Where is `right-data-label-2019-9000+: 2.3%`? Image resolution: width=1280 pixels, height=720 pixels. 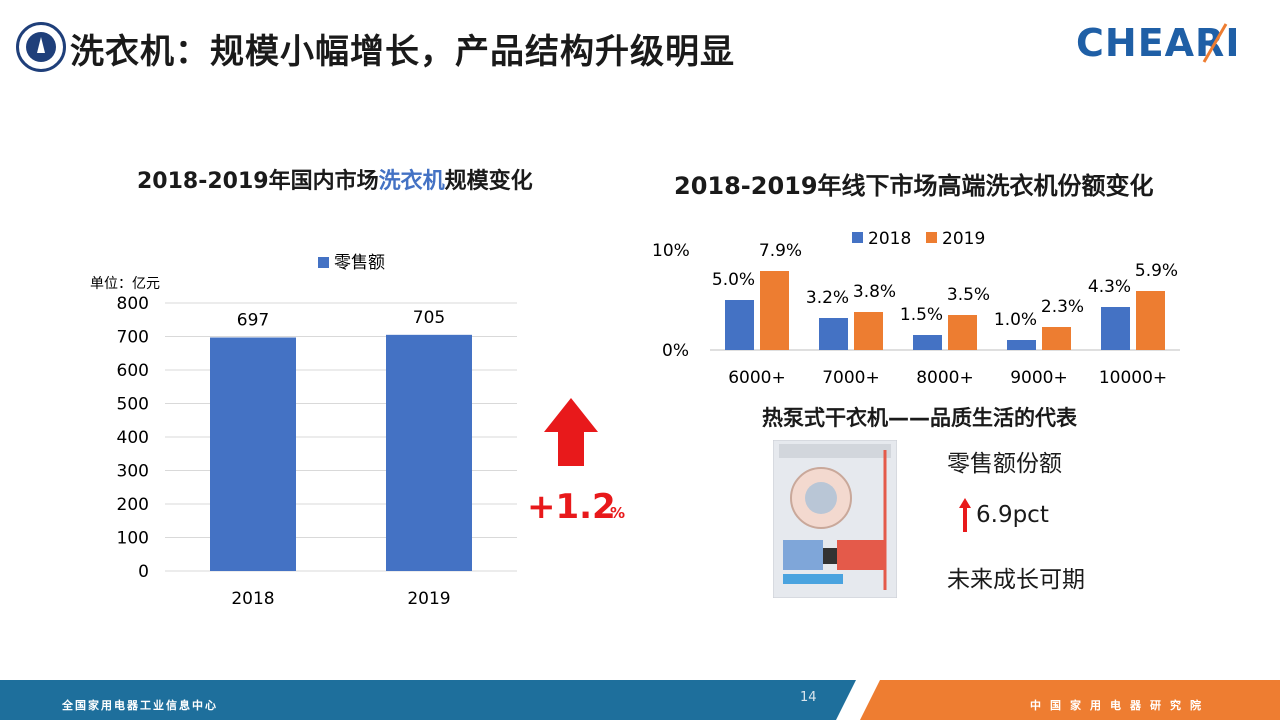 right-data-label-2019-9000+: 2.3% is located at coordinates (1062, 307).